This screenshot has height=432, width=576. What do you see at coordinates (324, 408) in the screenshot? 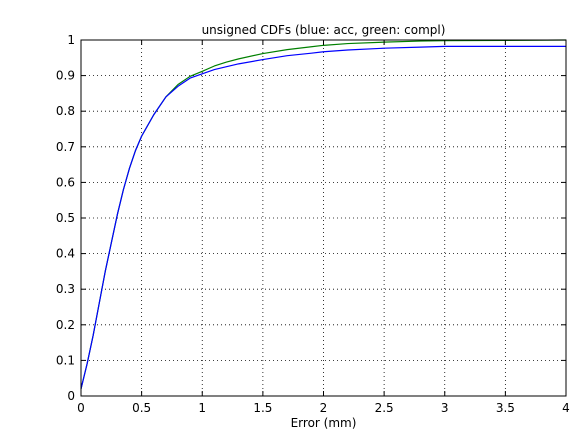
I see `x-tick-label: 2` at bounding box center [324, 408].